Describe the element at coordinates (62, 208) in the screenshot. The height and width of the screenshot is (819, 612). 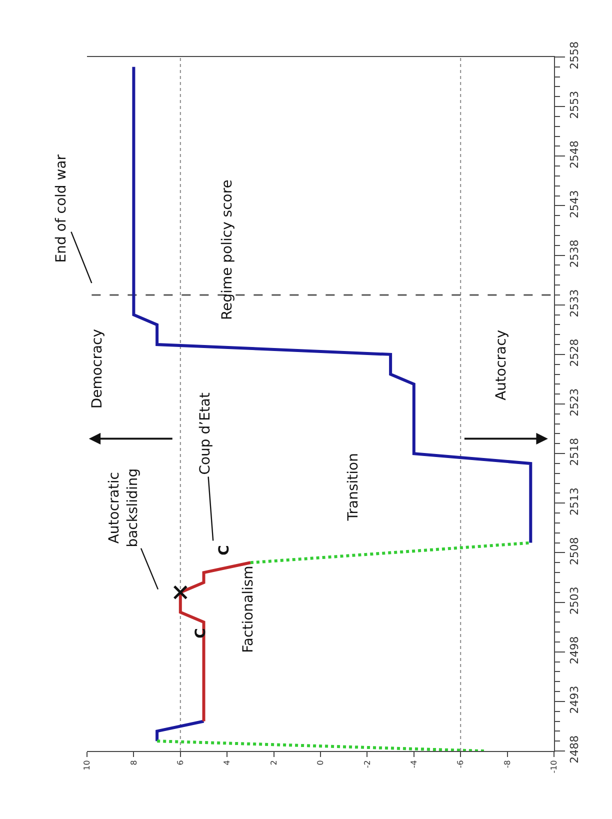
I see `ref-line-label: End of cold war` at that location.